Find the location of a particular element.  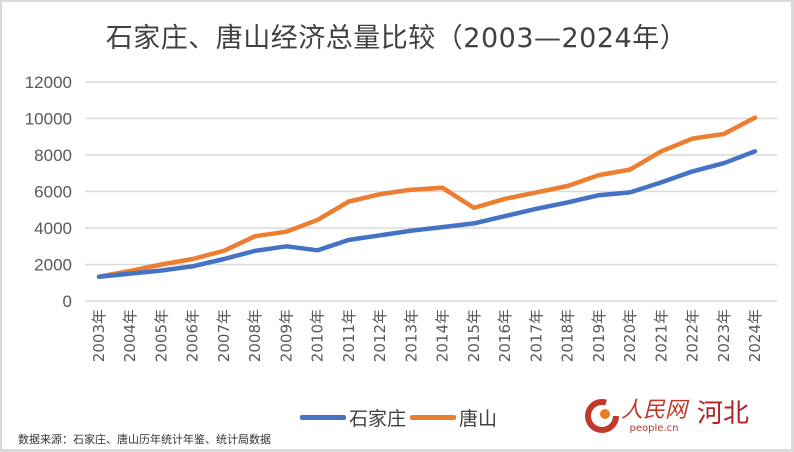

people-cn-hebei-logo: 人民网 people.cn 河北 is located at coordinates (667, 416).